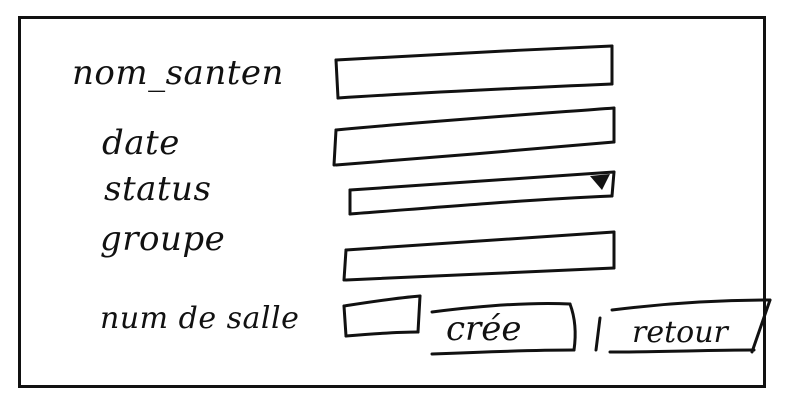 Image resolution: width=802 pixels, height=412 pixels. Describe the element at coordinates (476, 138) in the screenshot. I see `date-input` at that location.